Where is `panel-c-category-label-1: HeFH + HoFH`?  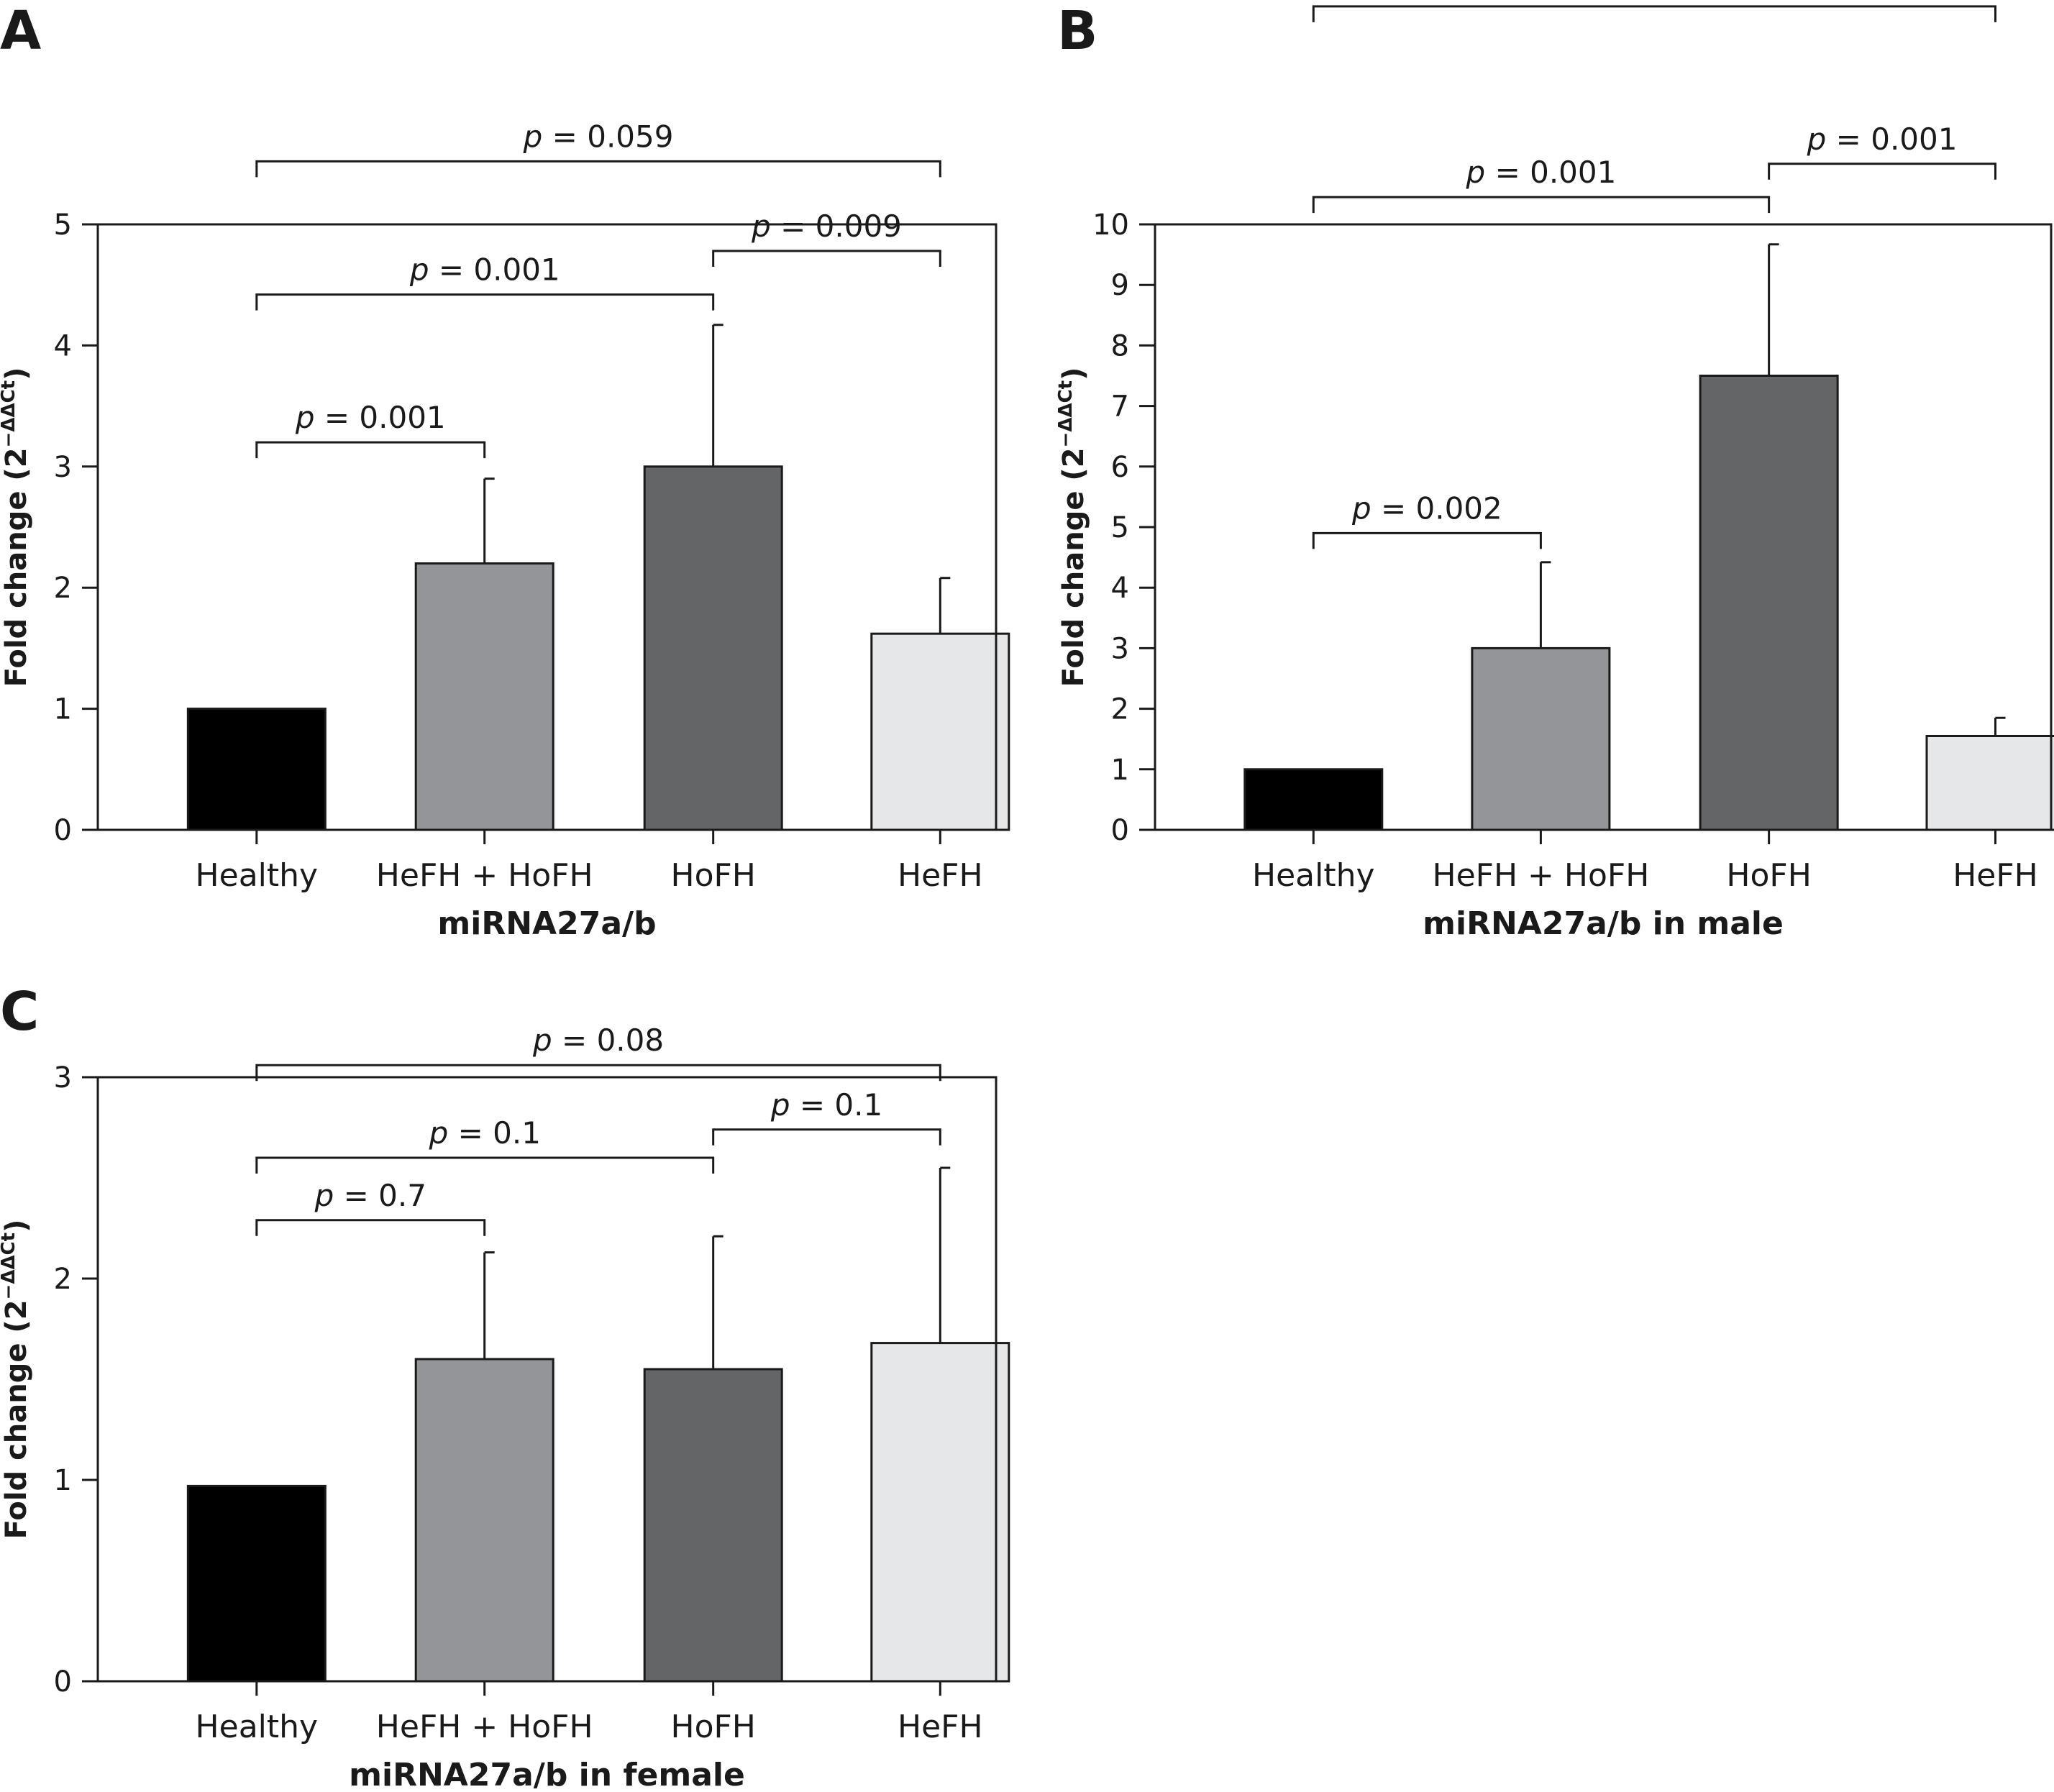 panel-c-category-label-1: HeFH + HoFH is located at coordinates (484, 1727).